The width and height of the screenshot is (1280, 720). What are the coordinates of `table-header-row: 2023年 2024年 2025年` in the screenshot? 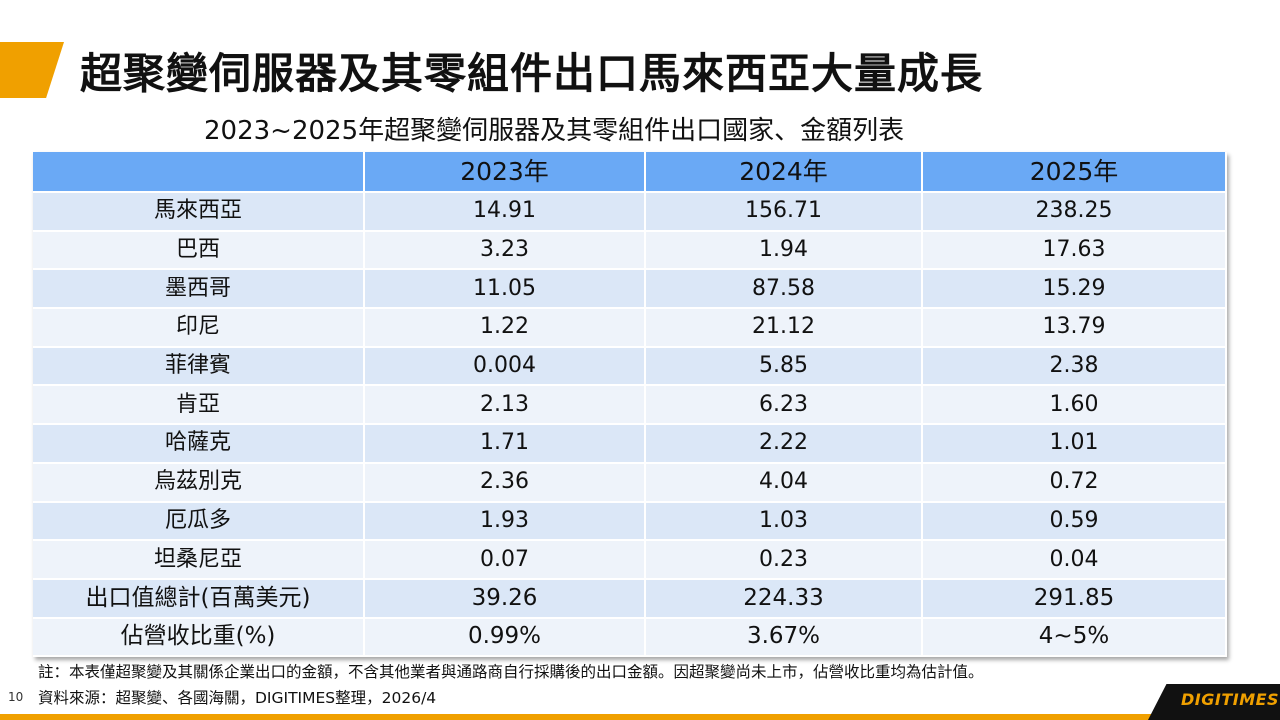 It's located at (630, 172).